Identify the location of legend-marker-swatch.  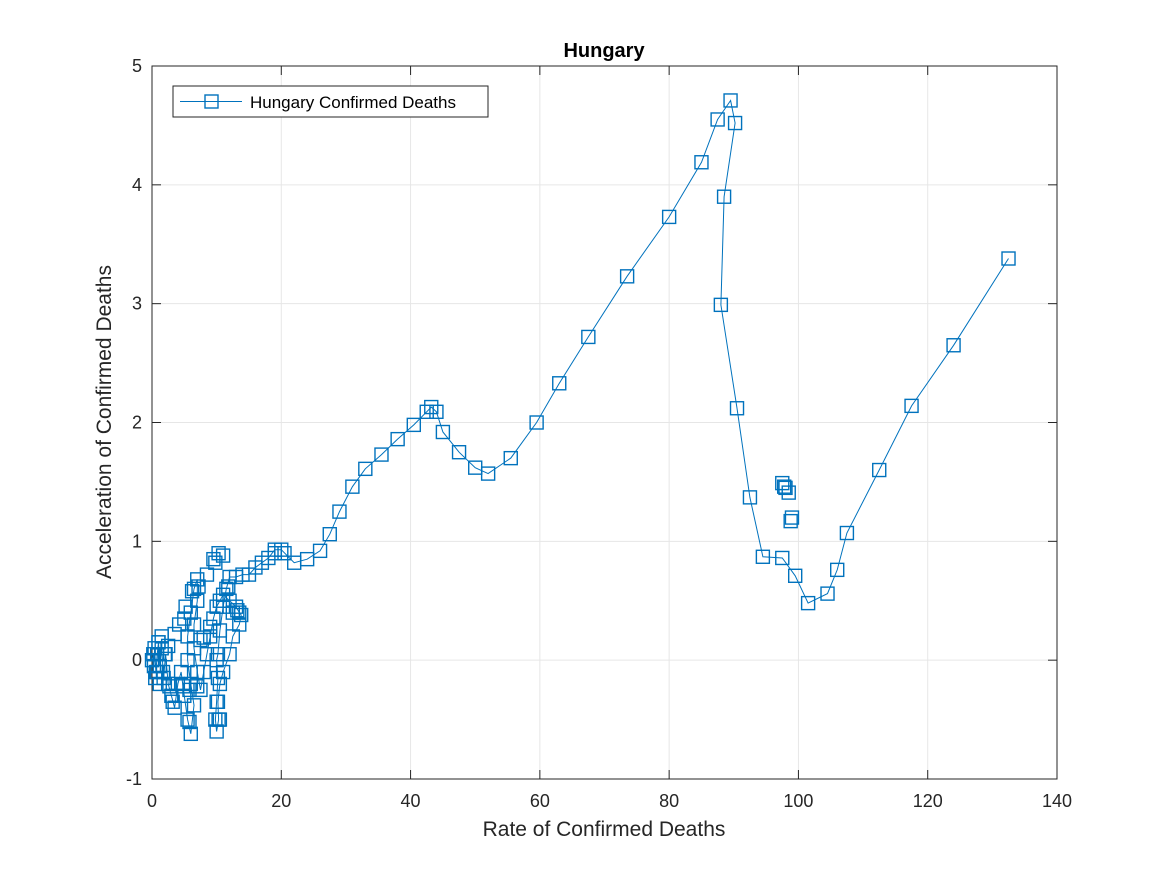
(211, 101).